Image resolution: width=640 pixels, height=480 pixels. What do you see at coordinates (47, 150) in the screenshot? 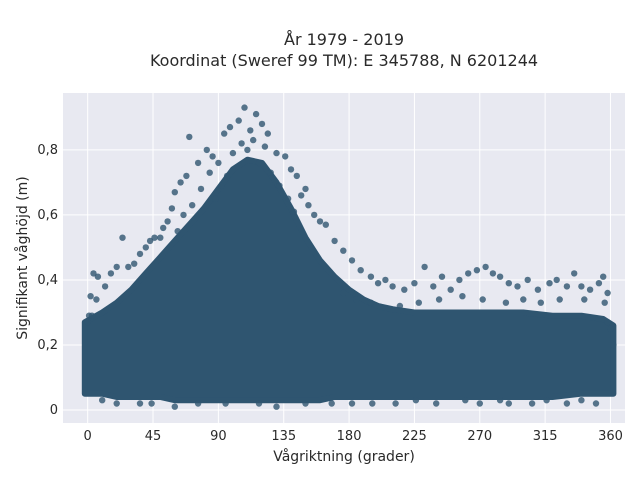
I see `y-tick-label: 0,8` at bounding box center [47, 150].